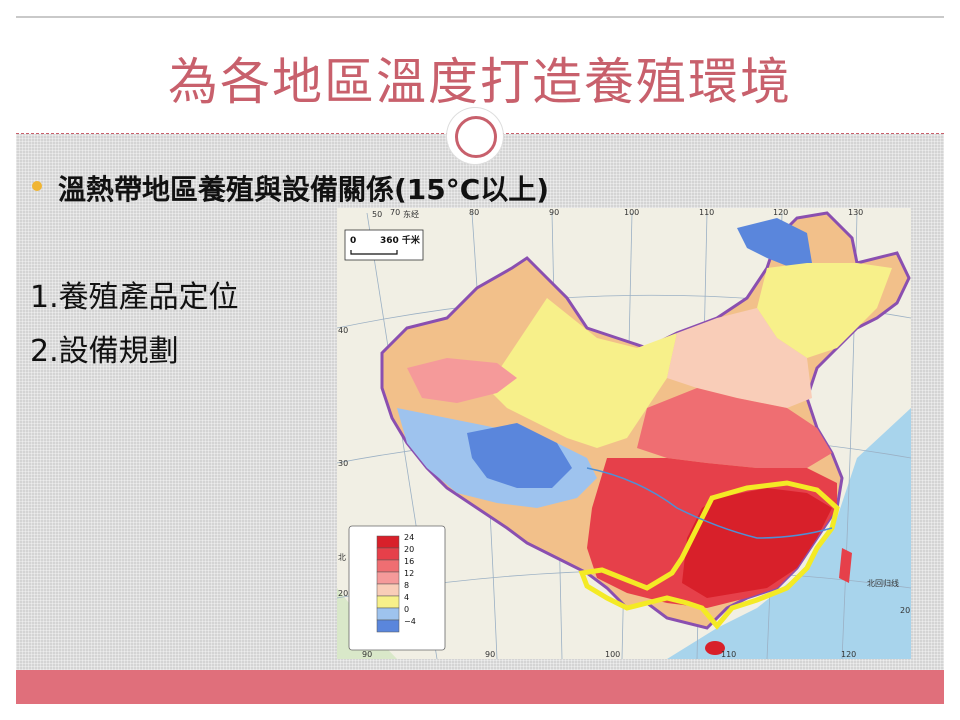 The height and width of the screenshot is (720, 960). I want to click on legend-label: 12, so click(409, 573).